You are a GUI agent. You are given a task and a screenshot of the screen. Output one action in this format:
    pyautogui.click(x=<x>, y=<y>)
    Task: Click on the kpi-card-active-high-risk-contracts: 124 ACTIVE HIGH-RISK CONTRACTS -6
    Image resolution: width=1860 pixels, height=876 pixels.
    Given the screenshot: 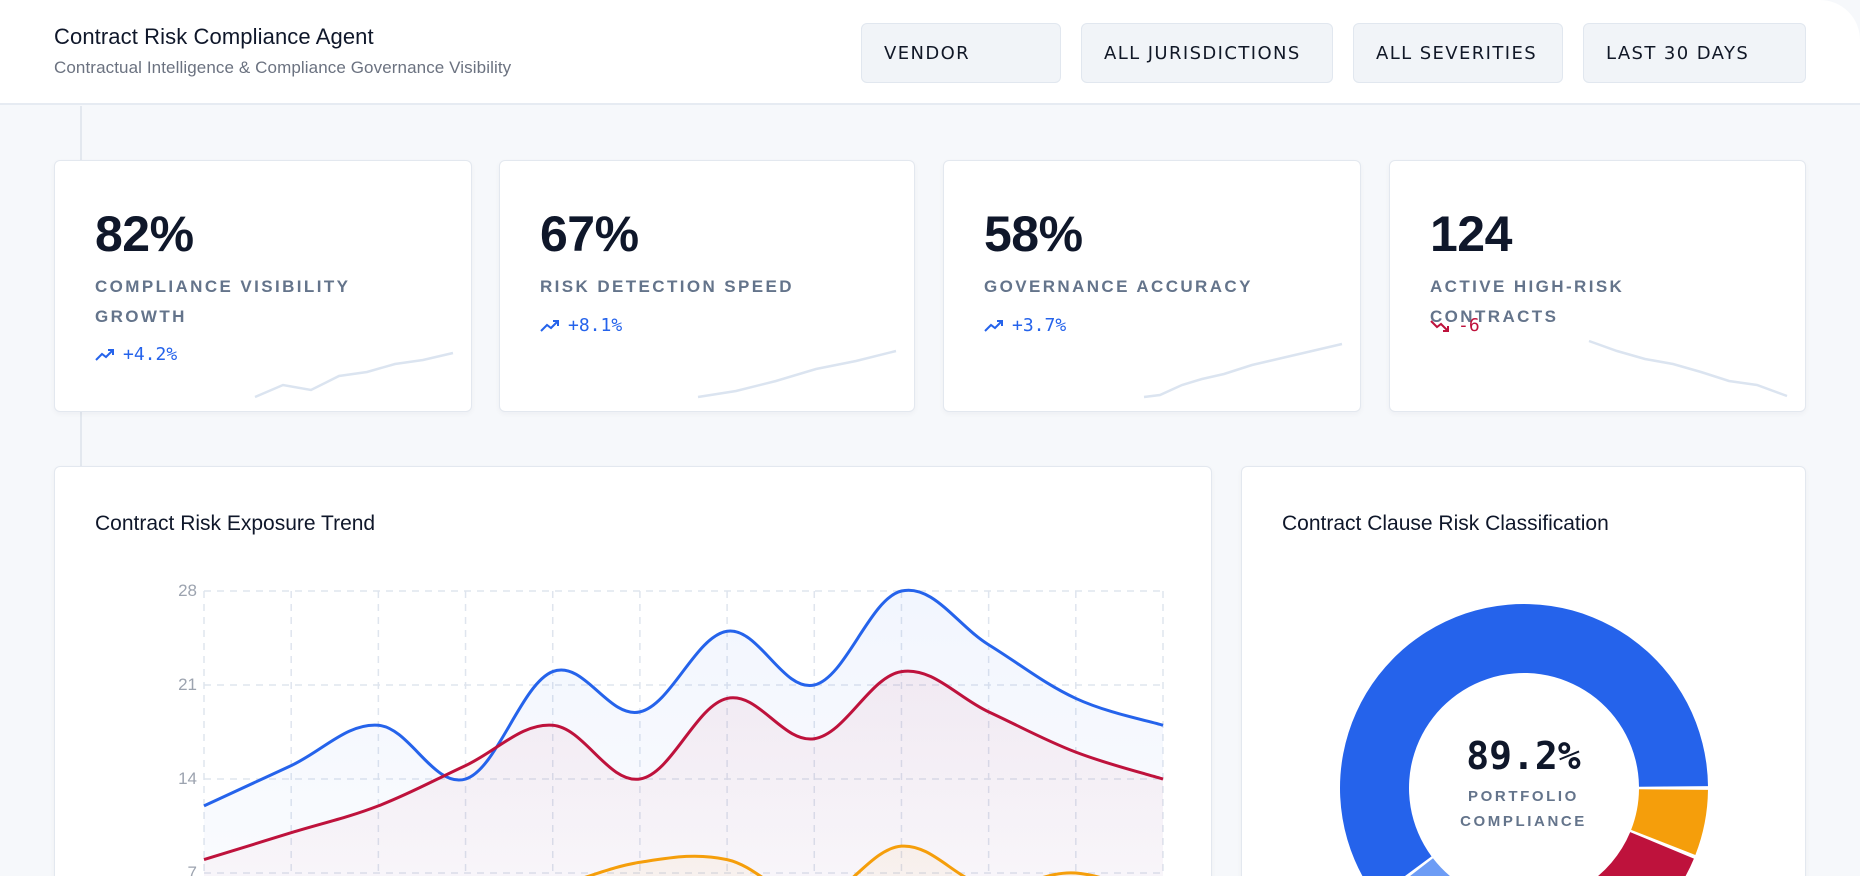 What is the action you would take?
    pyautogui.click(x=1597, y=286)
    